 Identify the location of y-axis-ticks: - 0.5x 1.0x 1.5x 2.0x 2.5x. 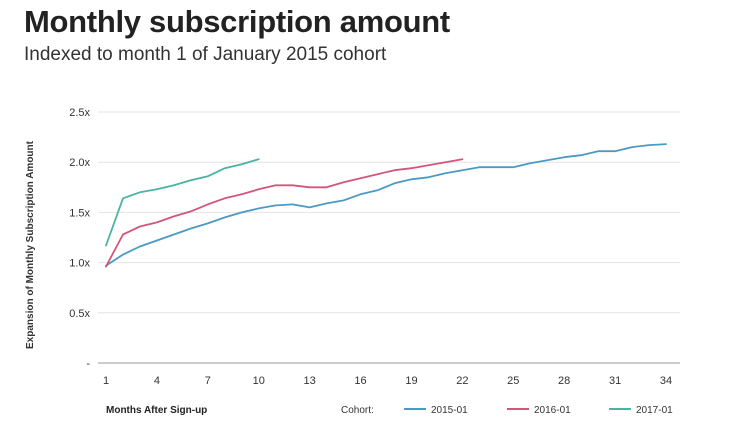
(79, 238).